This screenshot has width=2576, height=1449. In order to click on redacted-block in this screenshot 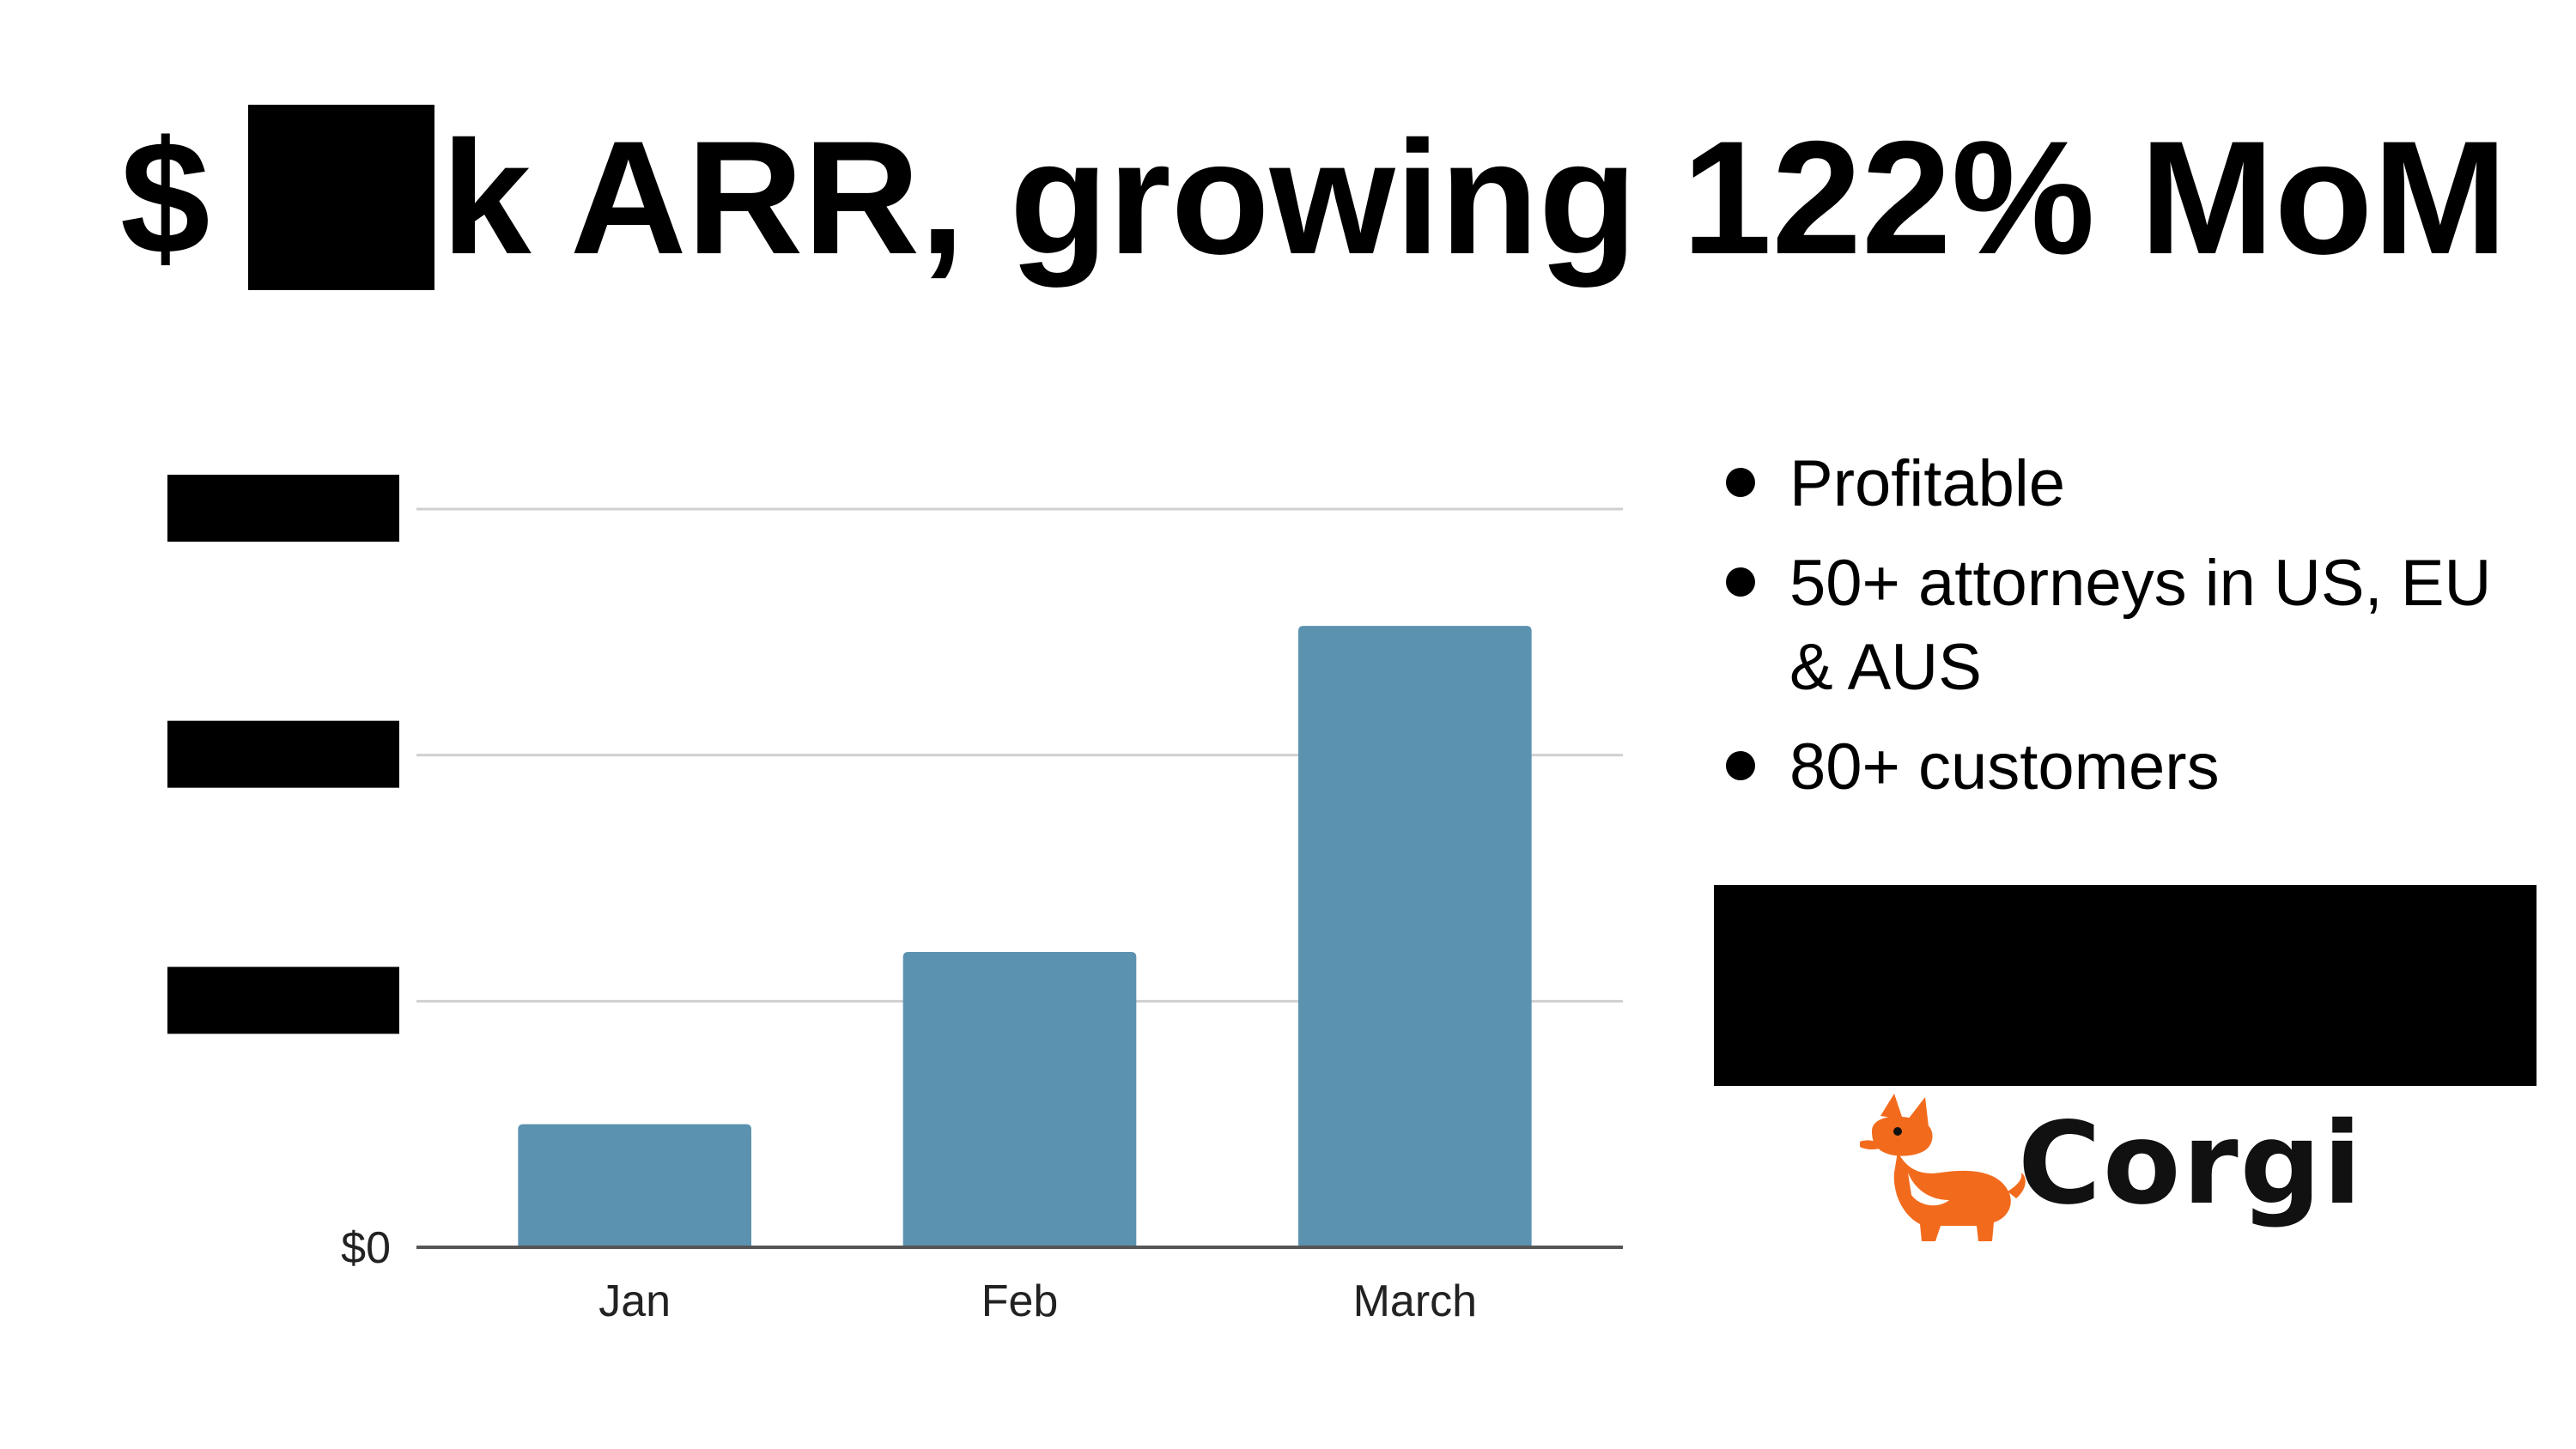, I will do `click(2126, 985)`.